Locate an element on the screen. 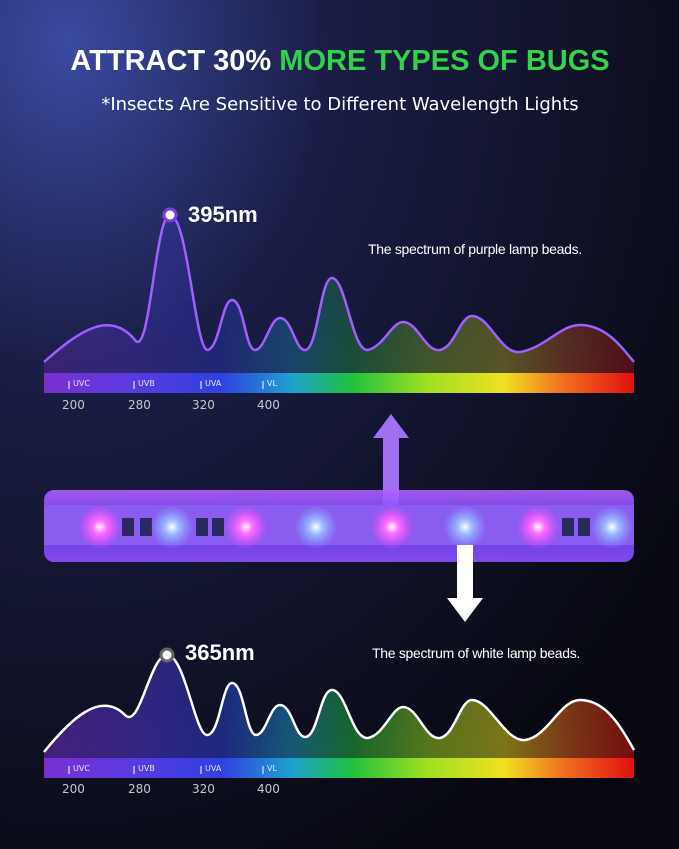 The width and height of the screenshot is (679, 849). title-highlight: MORE TYPES OF BUGS is located at coordinates (444, 61).